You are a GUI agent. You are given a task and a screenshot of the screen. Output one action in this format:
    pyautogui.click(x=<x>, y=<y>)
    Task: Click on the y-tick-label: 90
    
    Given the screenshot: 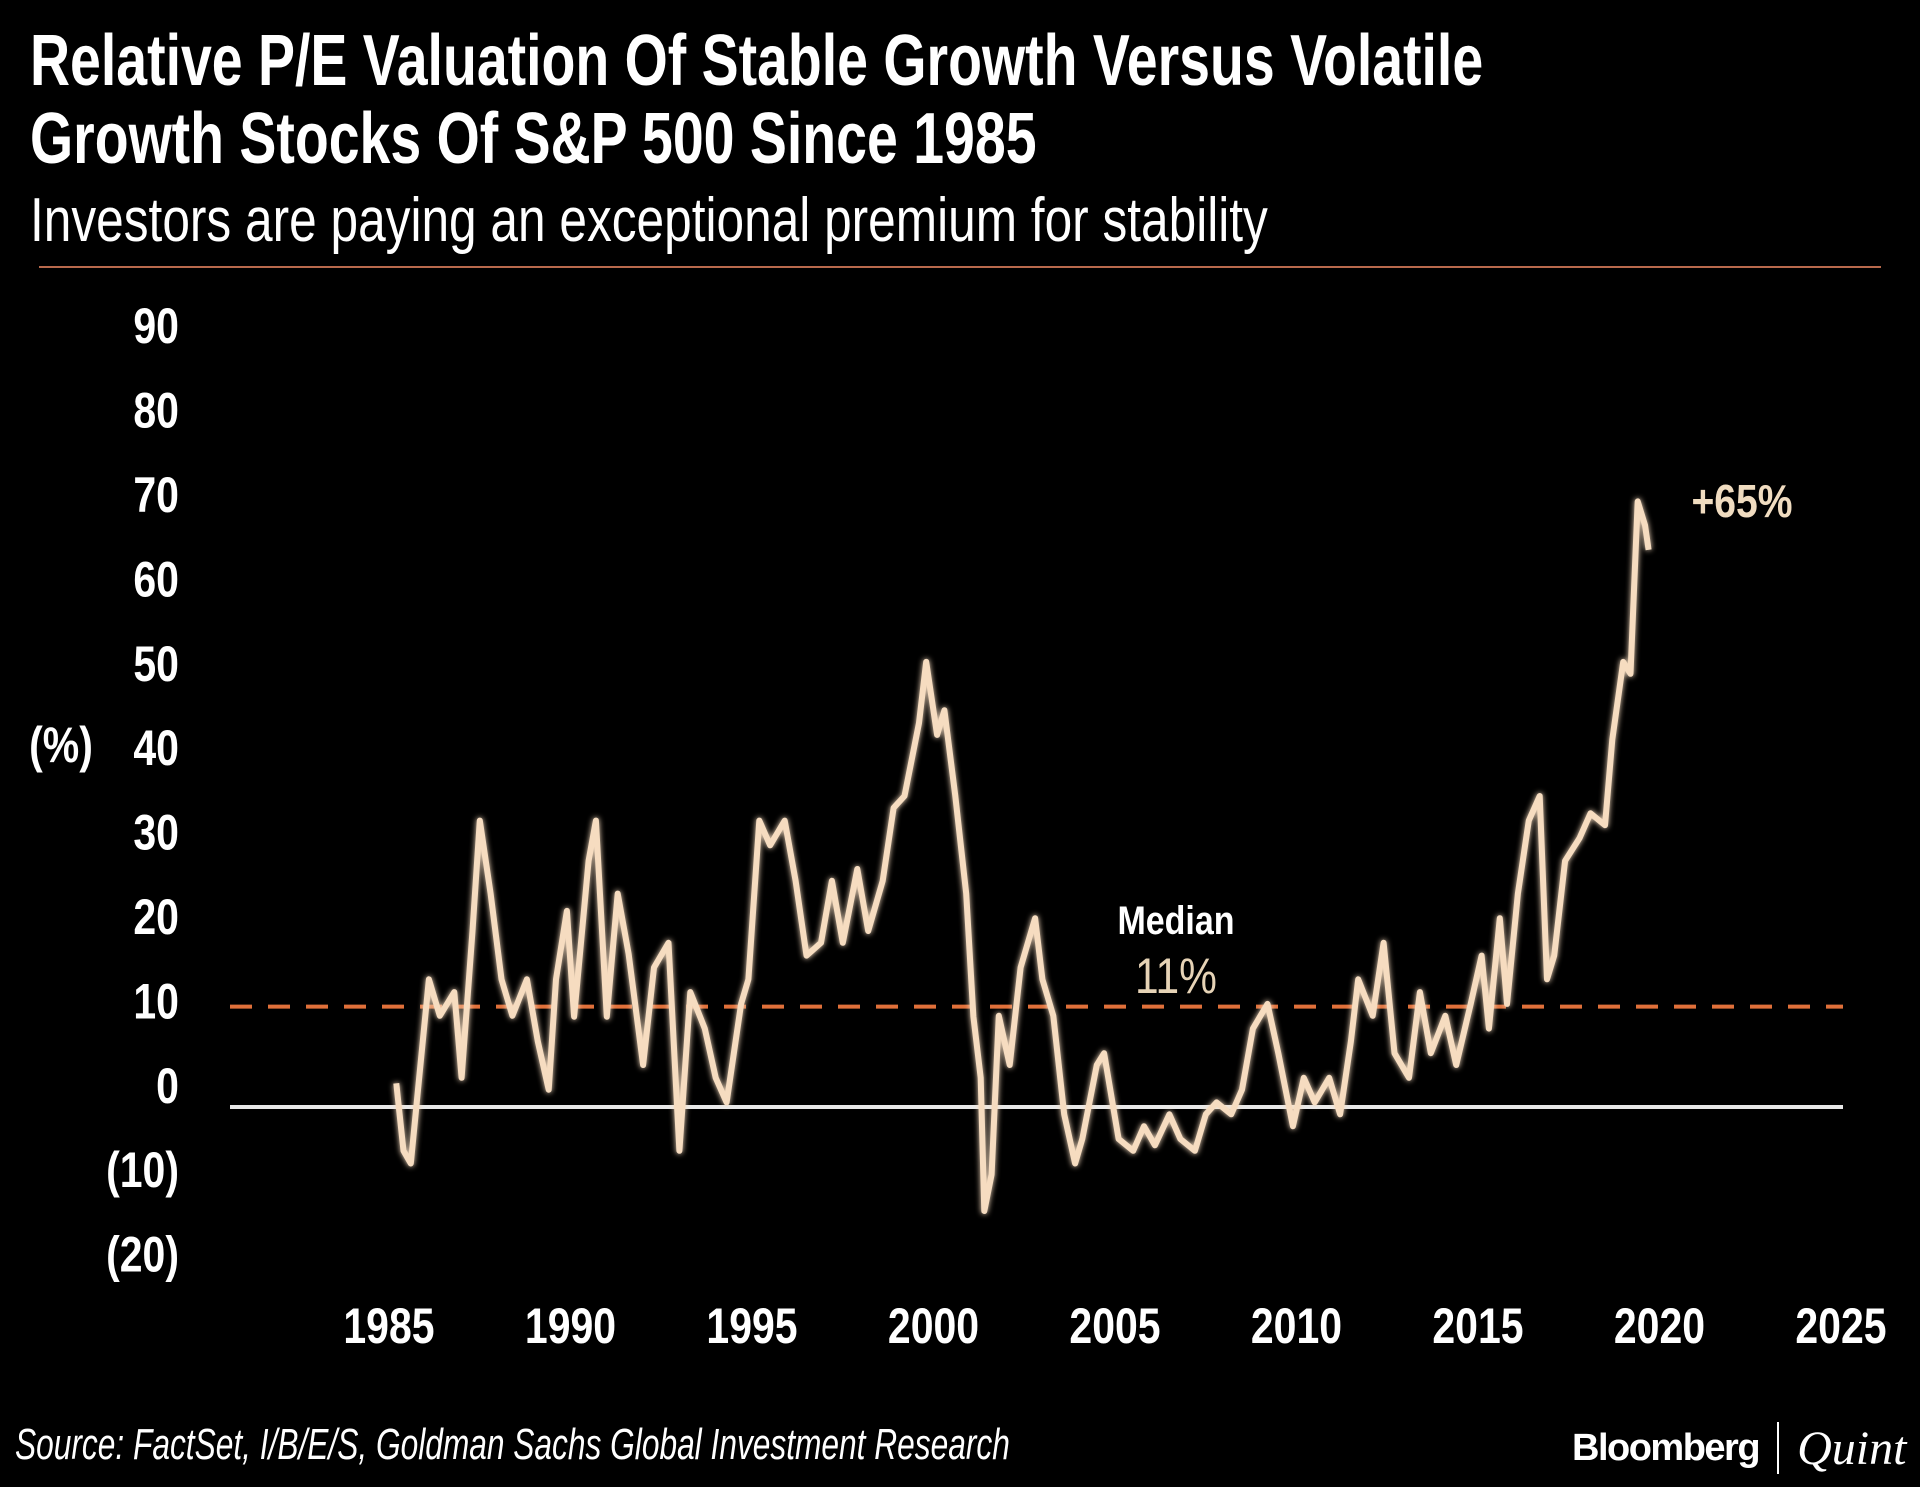 What is the action you would take?
    pyautogui.click(x=156, y=326)
    